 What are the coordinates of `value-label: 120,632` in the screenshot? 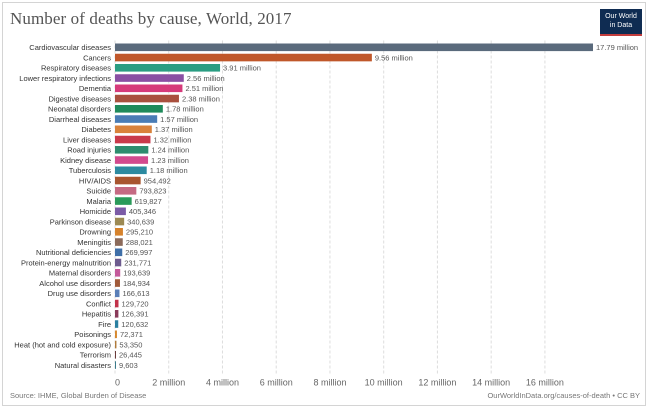 It's located at (134, 324).